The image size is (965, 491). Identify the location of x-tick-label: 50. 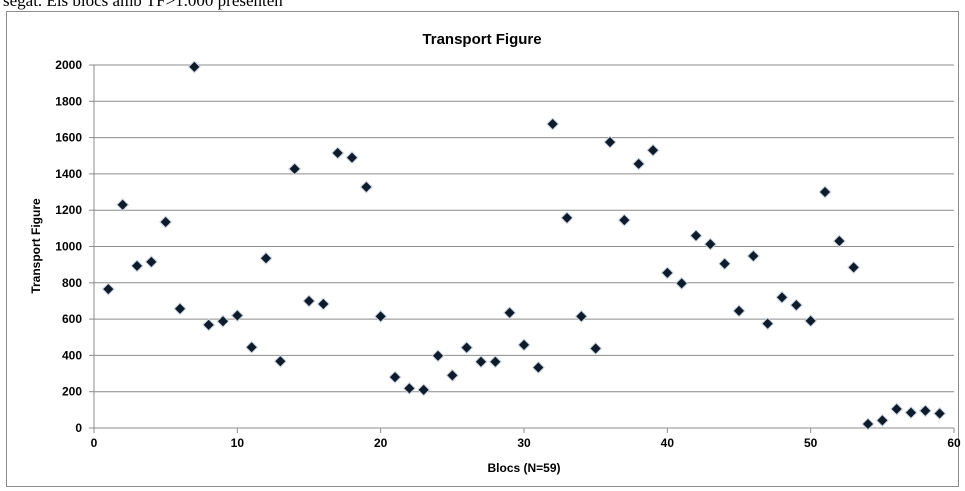
(811, 443).